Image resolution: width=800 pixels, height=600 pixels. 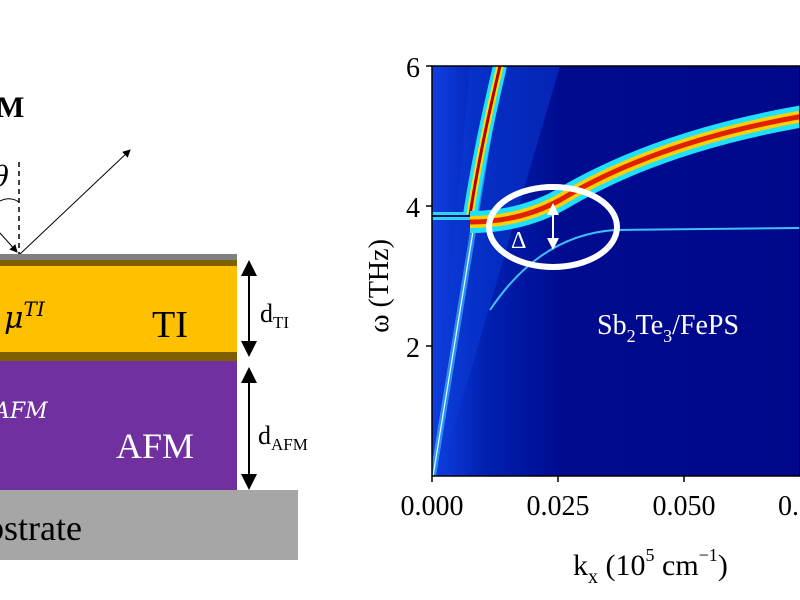 I want to click on afm-param-label: AFM, so click(x=24, y=411).